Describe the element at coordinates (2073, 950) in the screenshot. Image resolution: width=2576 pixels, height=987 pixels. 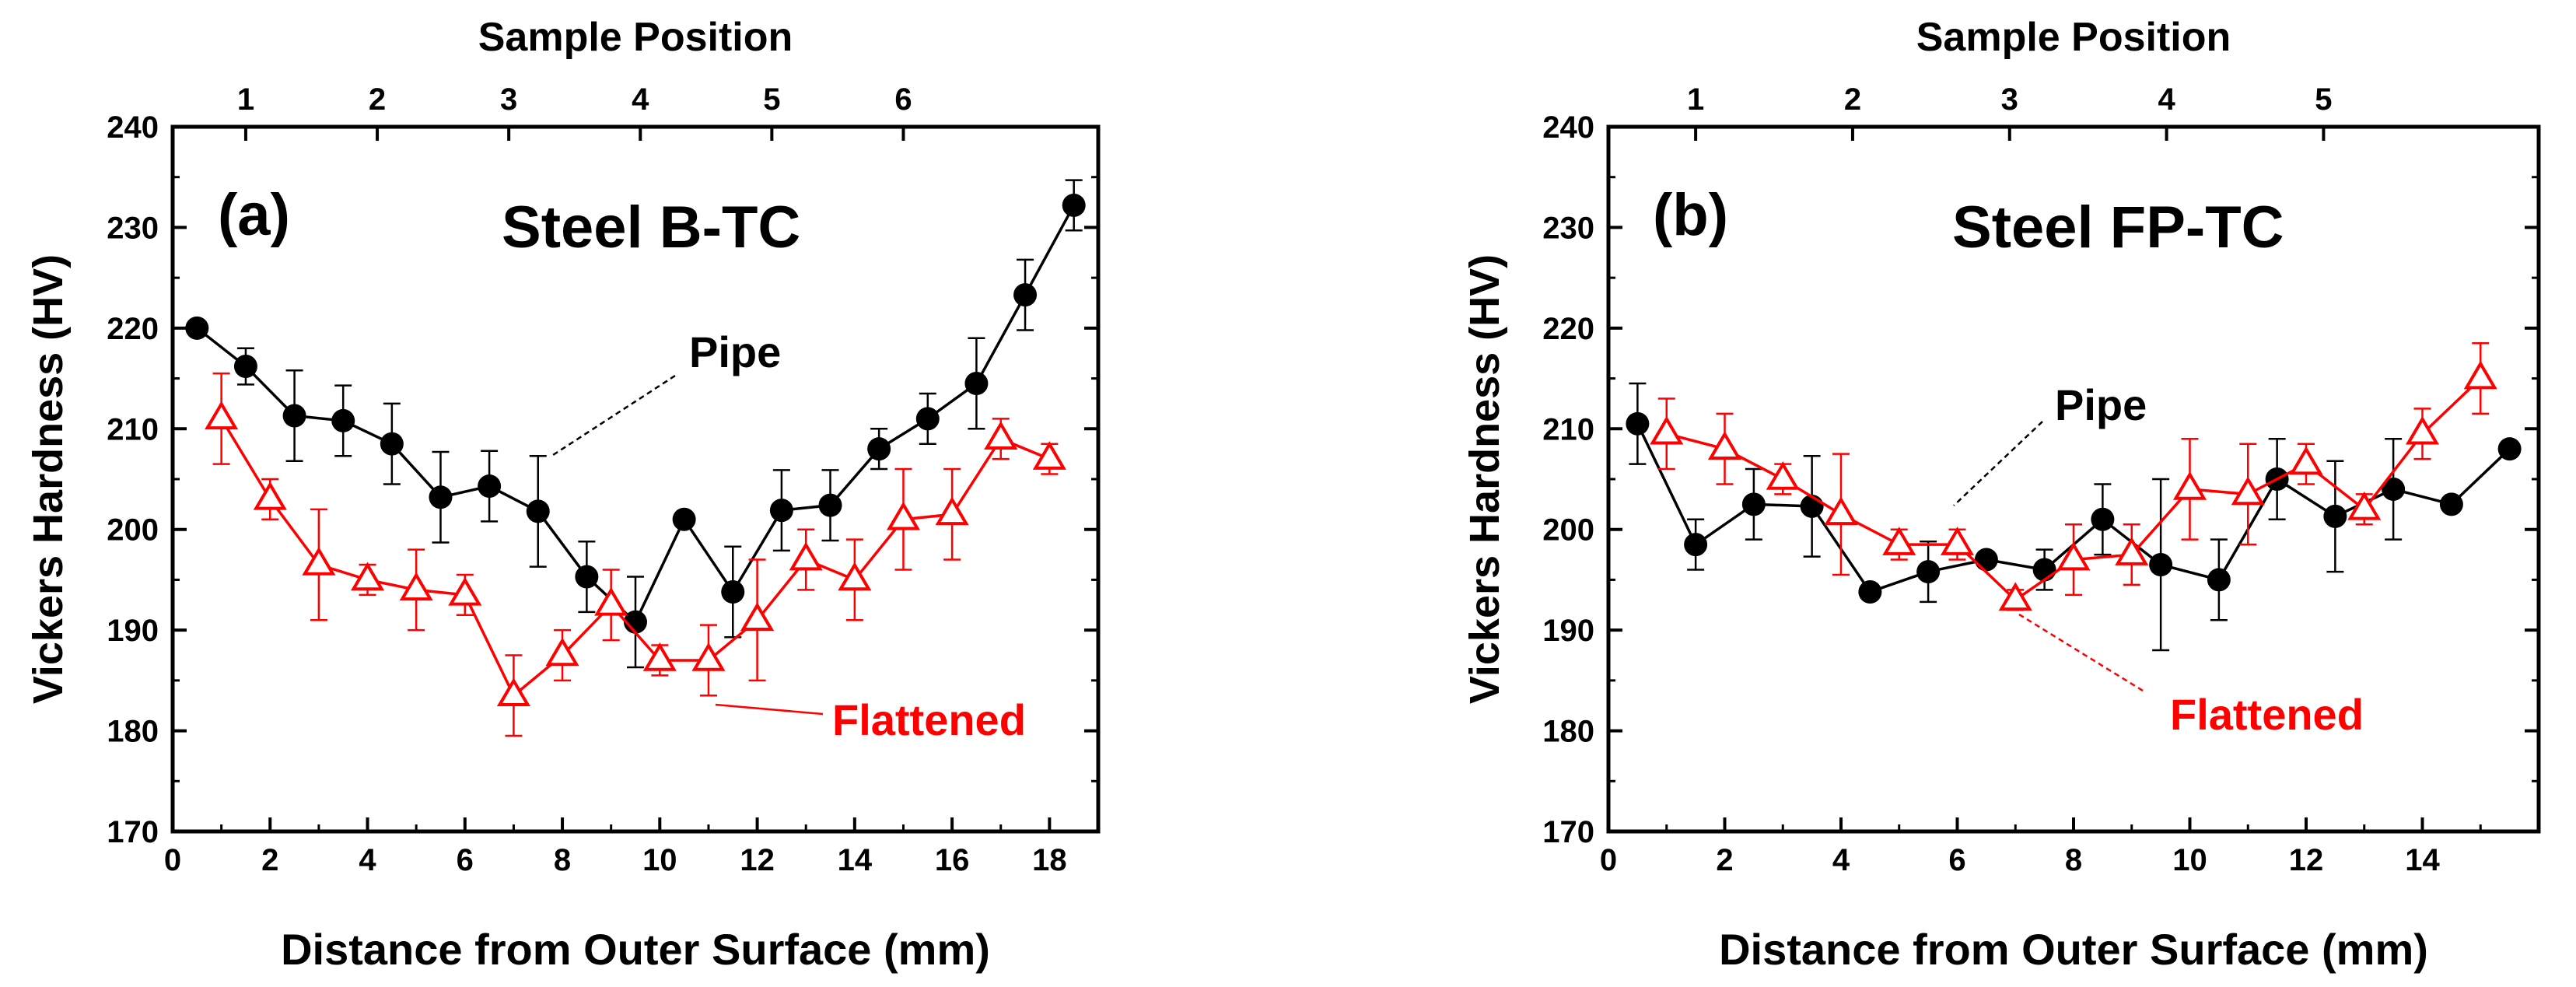
I see `panel-b-x-axis-title: Distance from Outer Surface (mm)` at that location.